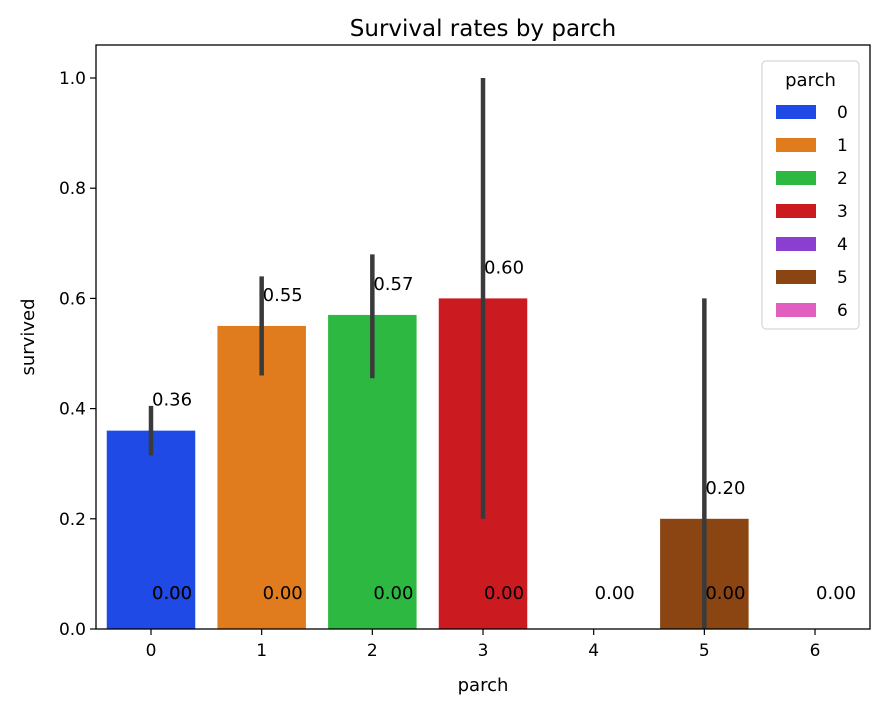  What do you see at coordinates (151, 651) in the screenshot?
I see `x-tick-label: 0` at bounding box center [151, 651].